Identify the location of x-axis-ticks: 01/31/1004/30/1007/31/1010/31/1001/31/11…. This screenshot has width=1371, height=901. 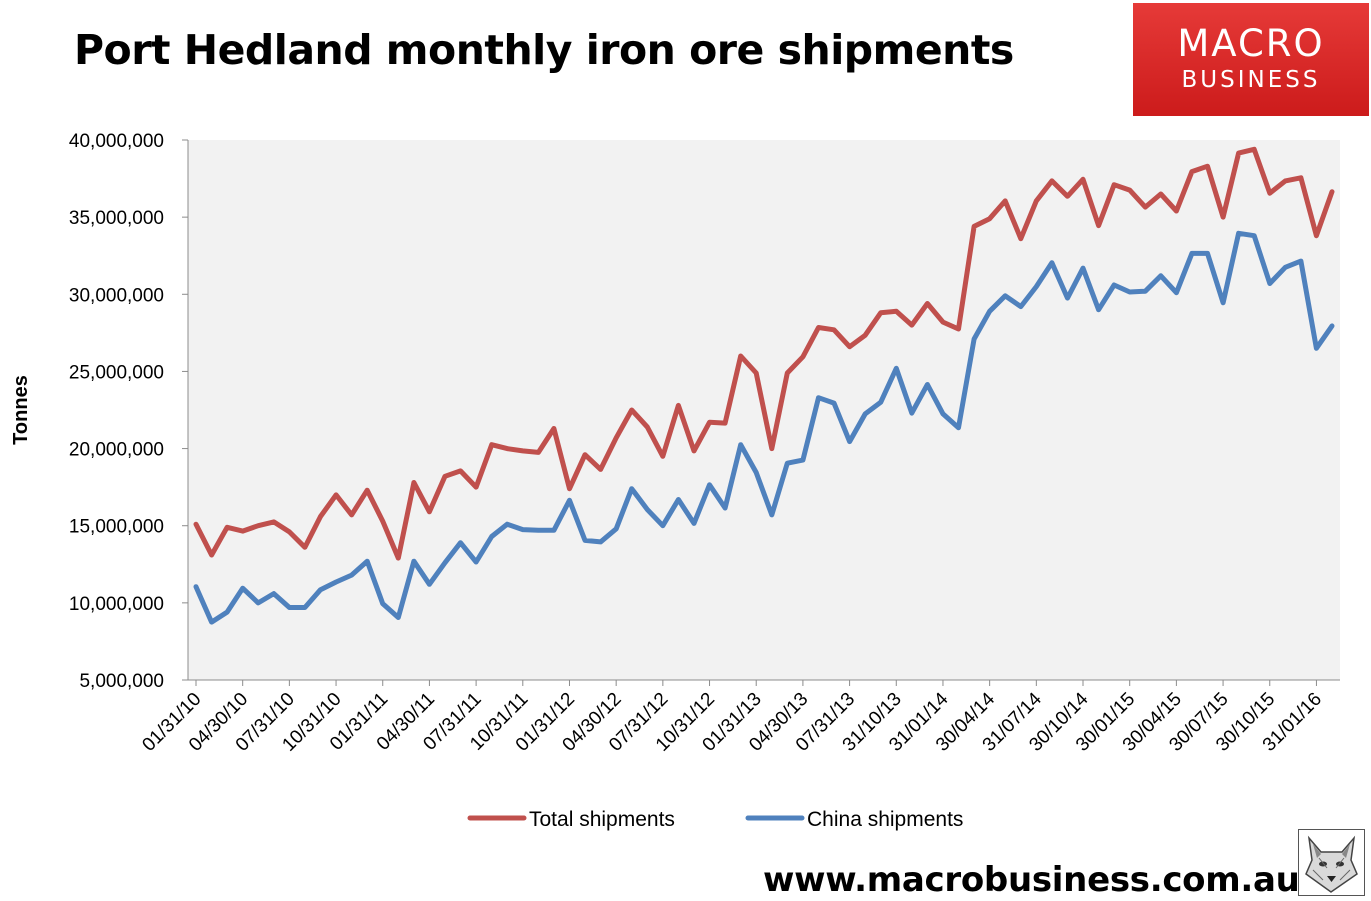
(732, 718).